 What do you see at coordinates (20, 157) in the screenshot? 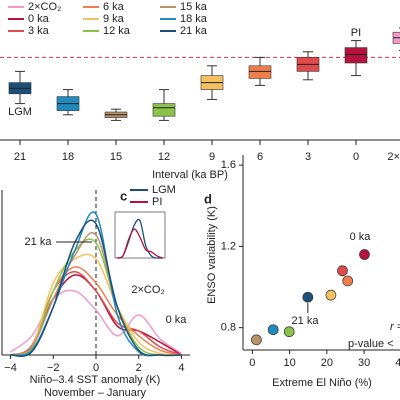
I see `x-tick-label: 21` at bounding box center [20, 157].